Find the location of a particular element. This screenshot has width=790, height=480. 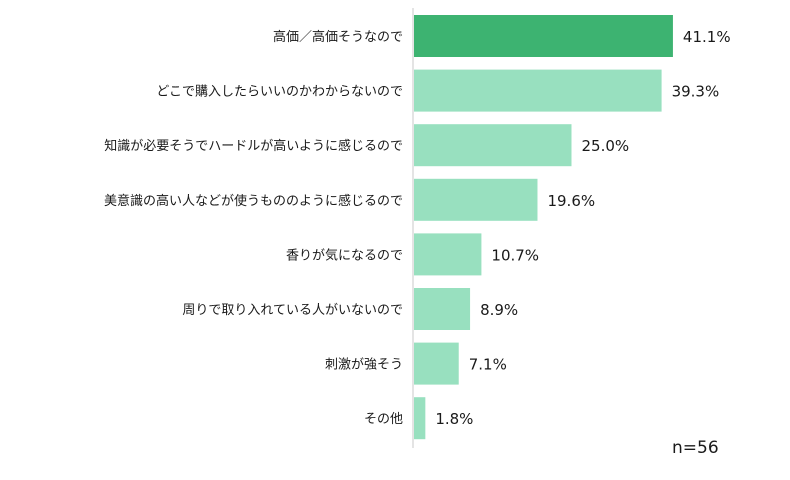

value-label: 10.7% is located at coordinates (515, 255).